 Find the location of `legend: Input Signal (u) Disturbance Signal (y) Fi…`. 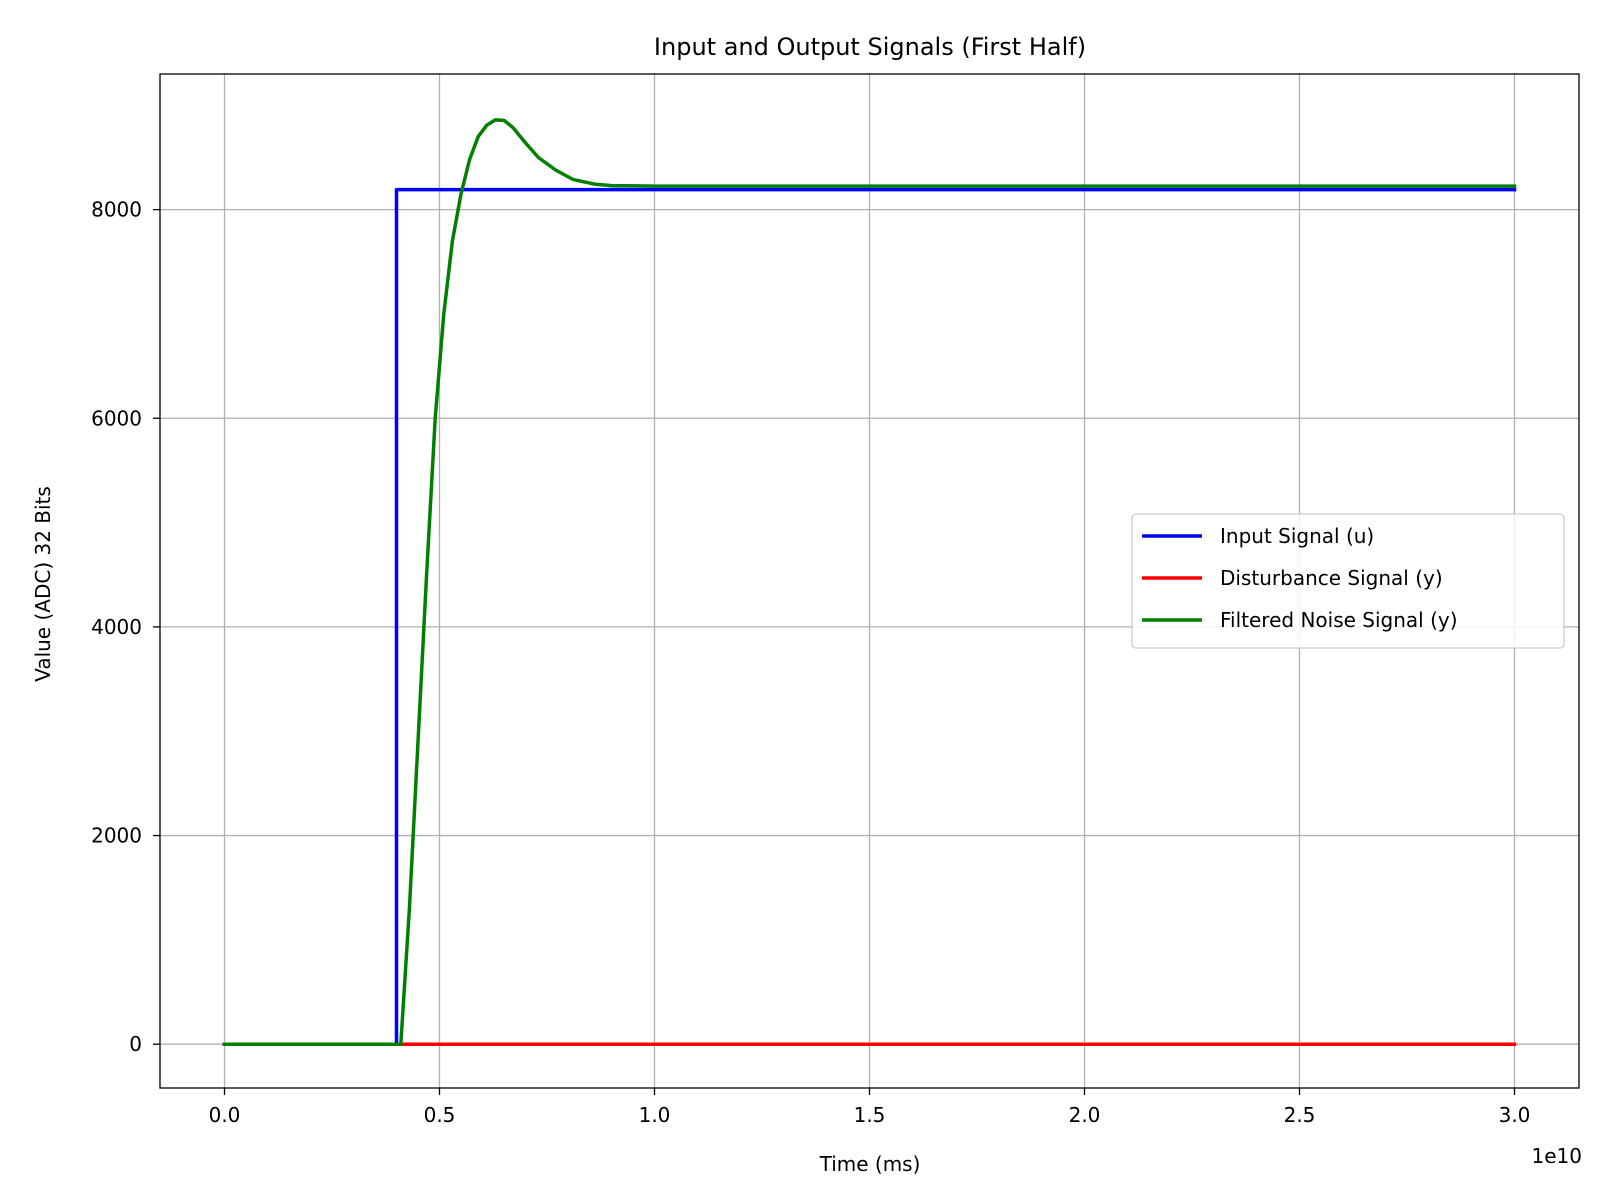

legend: Input Signal (u) Disturbance Signal (y) Fi… is located at coordinates (1348, 581).